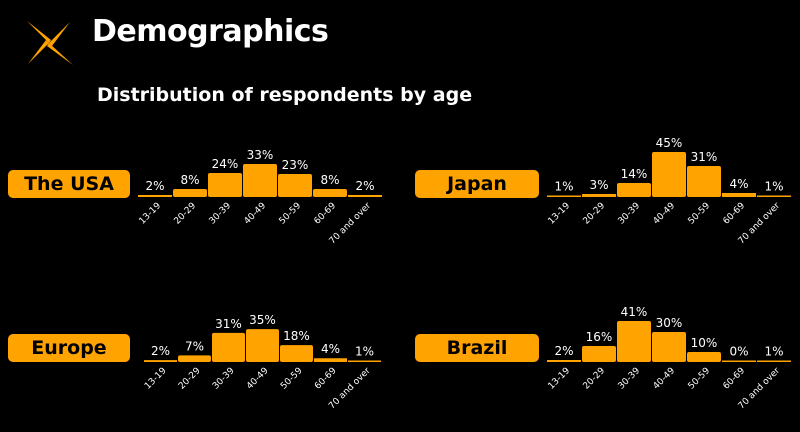 The height and width of the screenshot is (432, 800). Describe the element at coordinates (285, 95) in the screenshot. I see `chart-subtitle: Distribution of respondents by age` at that location.